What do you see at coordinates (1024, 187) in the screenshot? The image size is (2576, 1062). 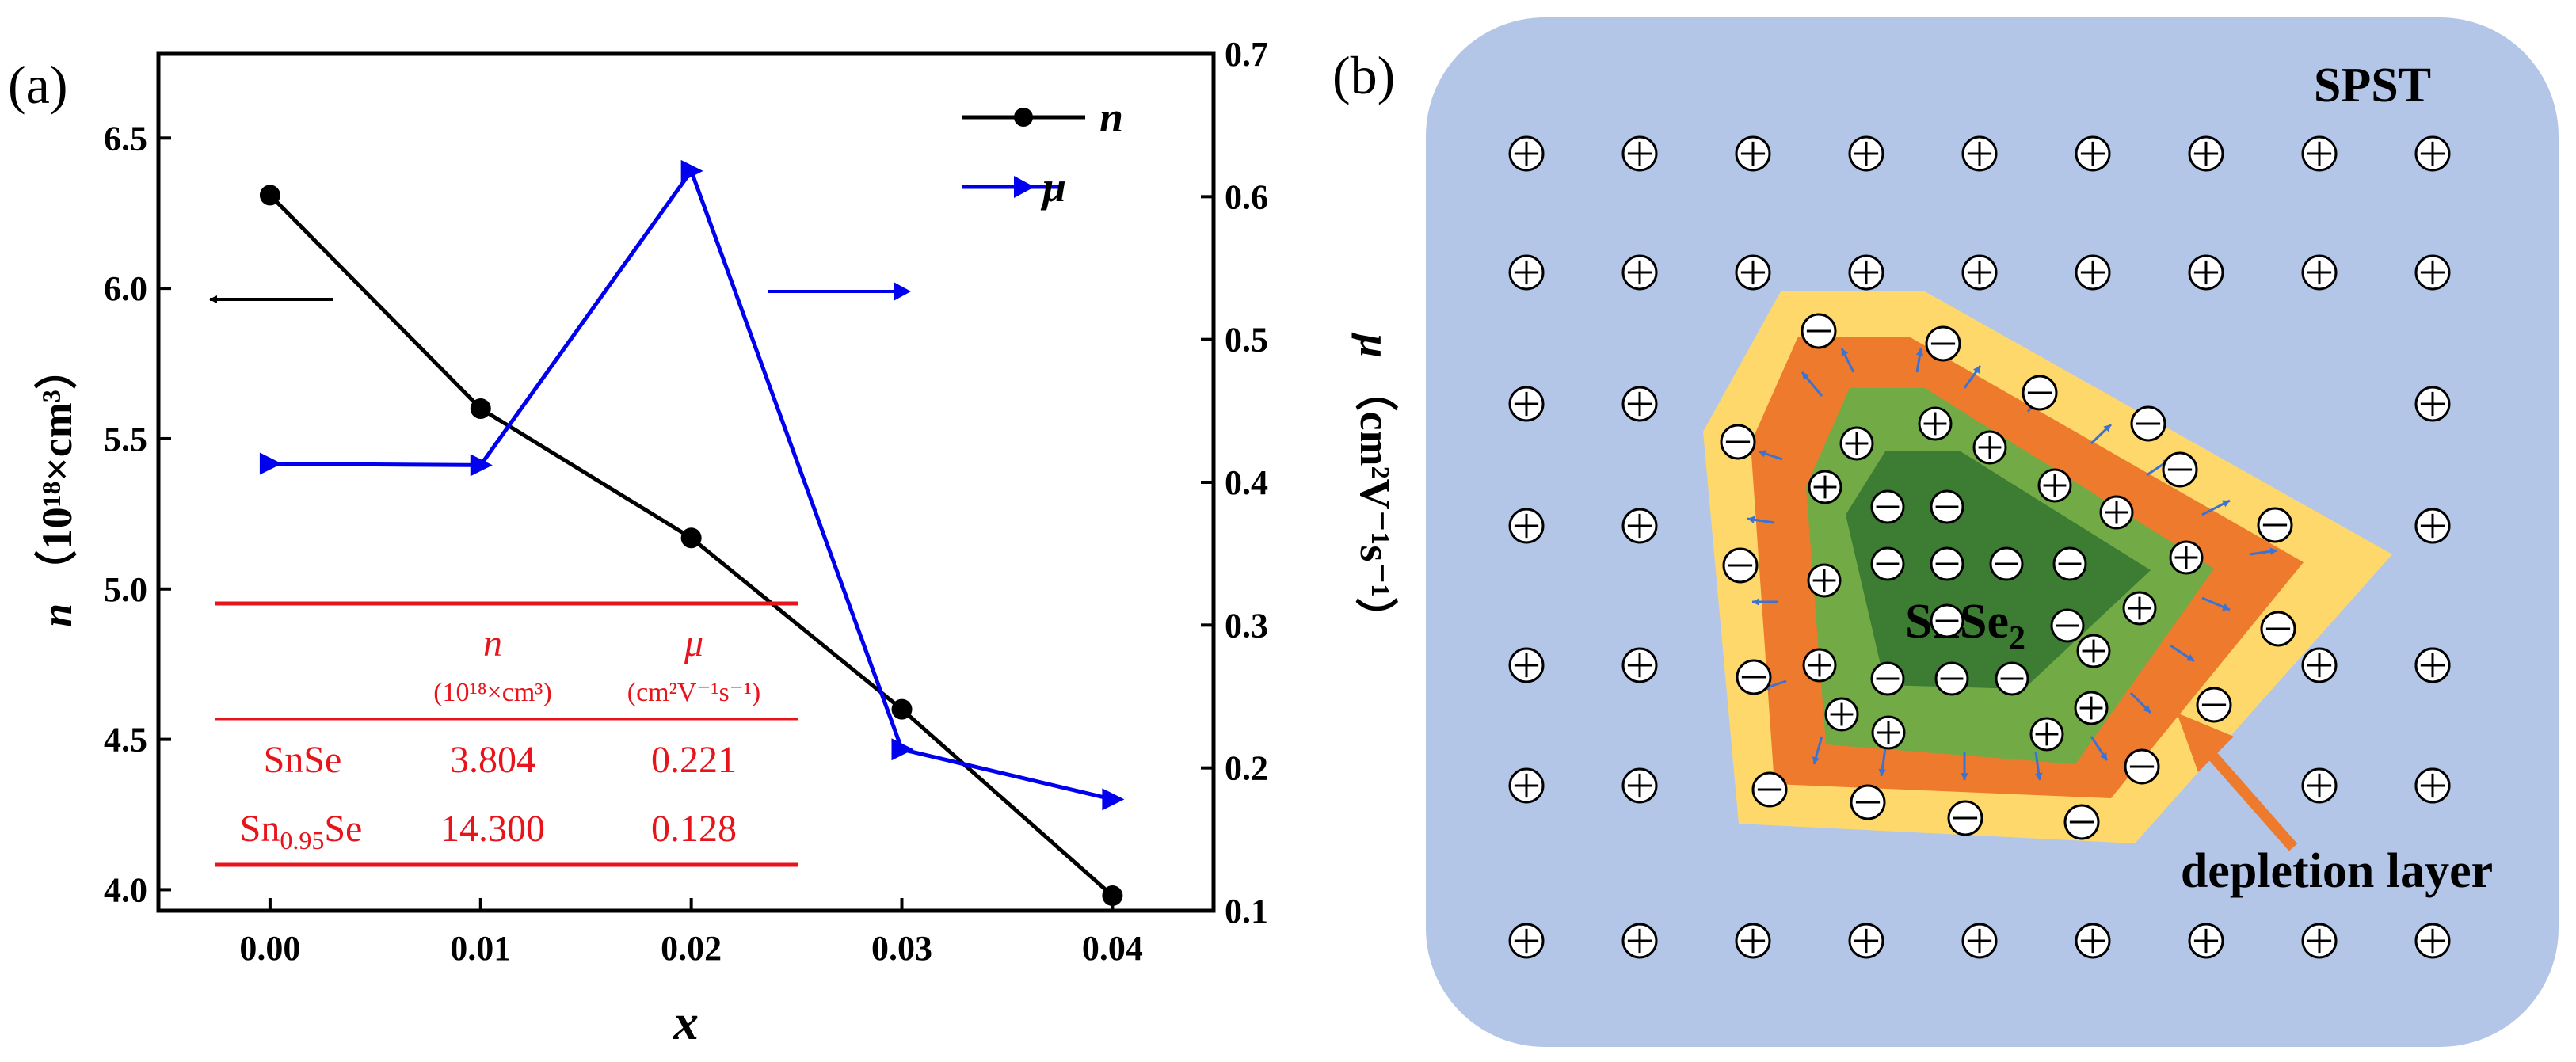 I see `legend-mu-marker` at bounding box center [1024, 187].